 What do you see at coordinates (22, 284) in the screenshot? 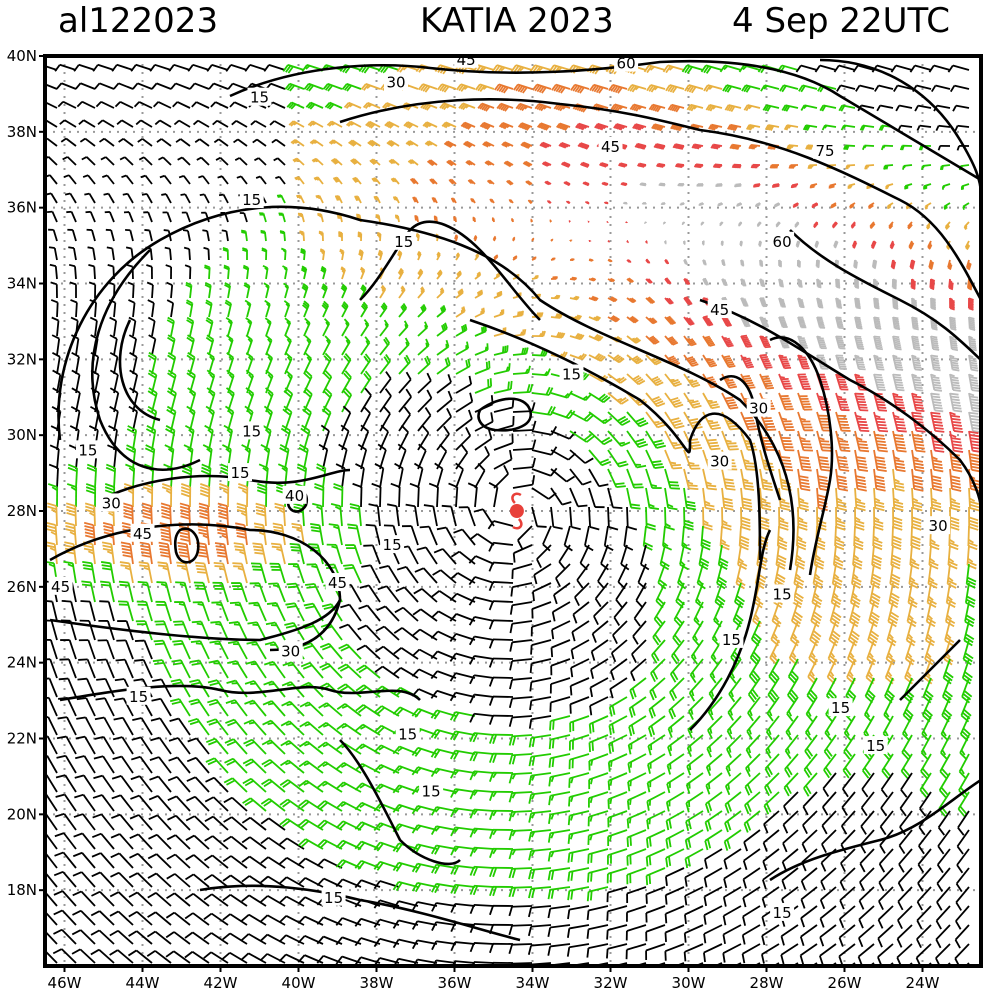
I see `lat-label: 34N` at bounding box center [22, 284].